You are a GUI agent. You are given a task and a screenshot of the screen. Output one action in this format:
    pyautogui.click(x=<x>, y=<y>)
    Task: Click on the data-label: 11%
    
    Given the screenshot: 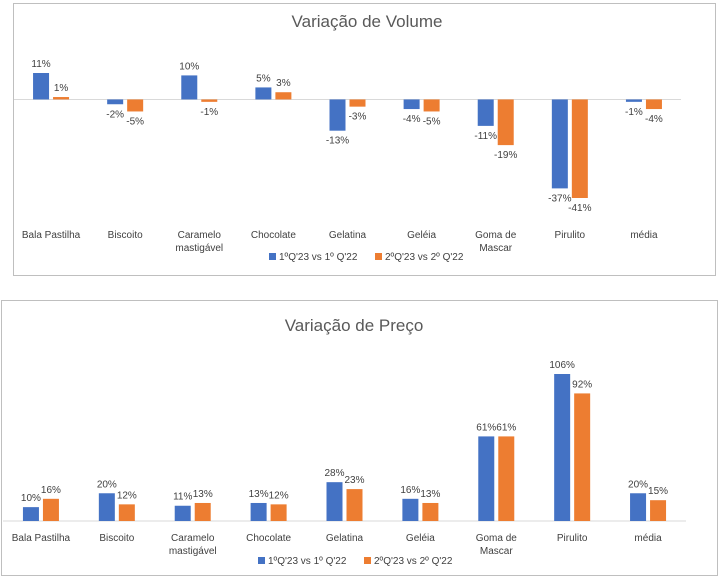 What is the action you would take?
    pyautogui.click(x=182, y=497)
    